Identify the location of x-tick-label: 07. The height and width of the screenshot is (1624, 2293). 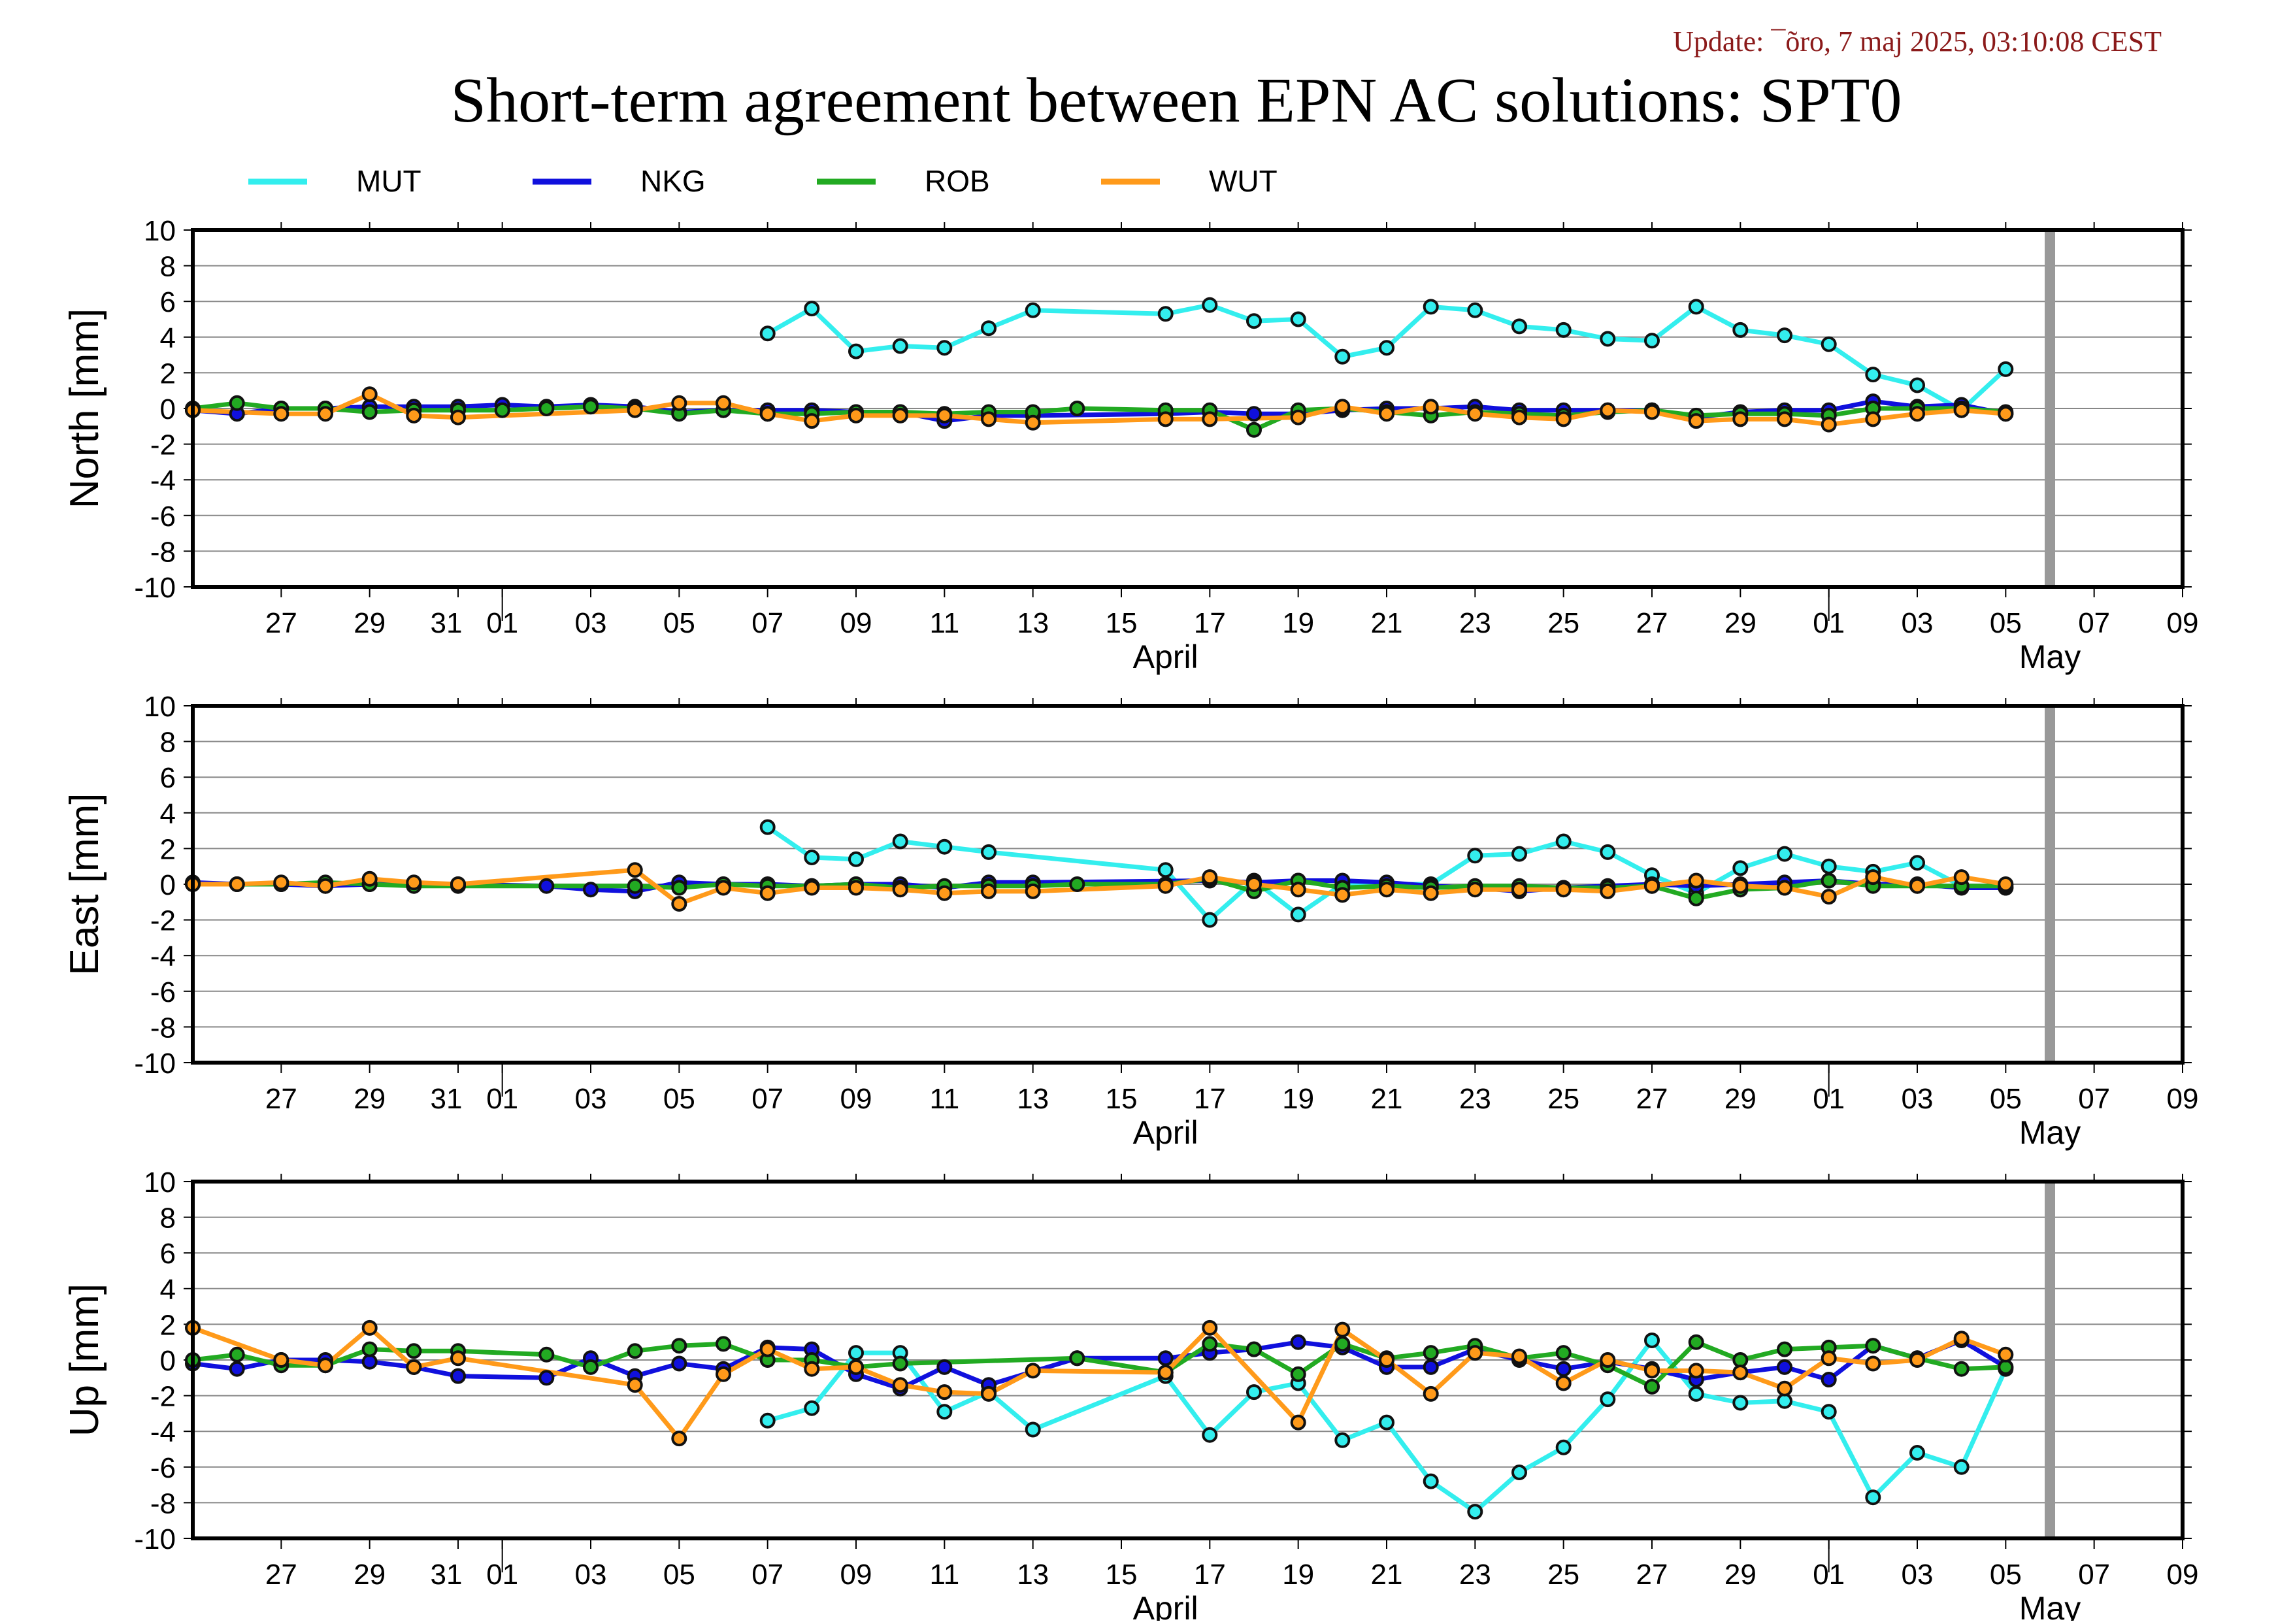
(2094, 1099).